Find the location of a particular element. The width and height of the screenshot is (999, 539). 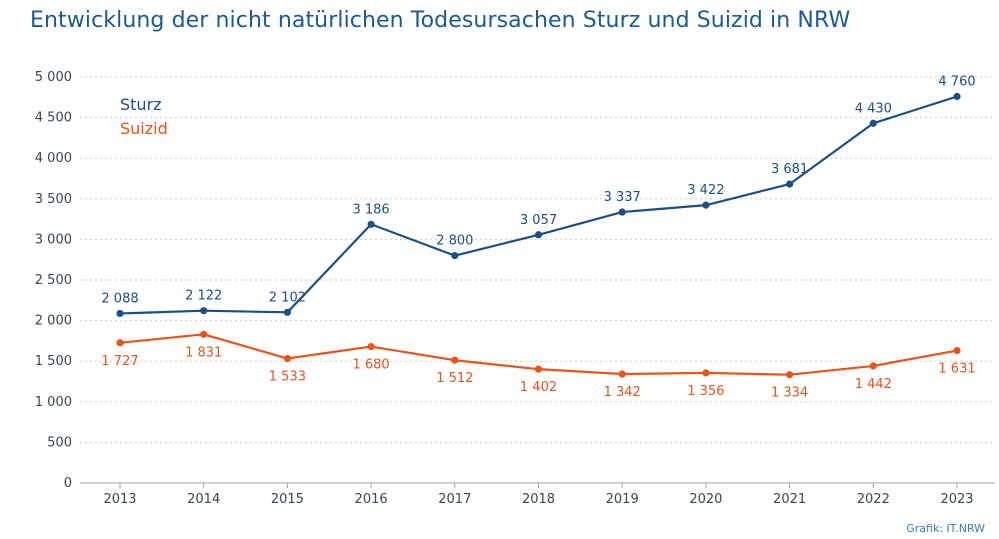

data-label-sturz: 3 337 is located at coordinates (622, 197).